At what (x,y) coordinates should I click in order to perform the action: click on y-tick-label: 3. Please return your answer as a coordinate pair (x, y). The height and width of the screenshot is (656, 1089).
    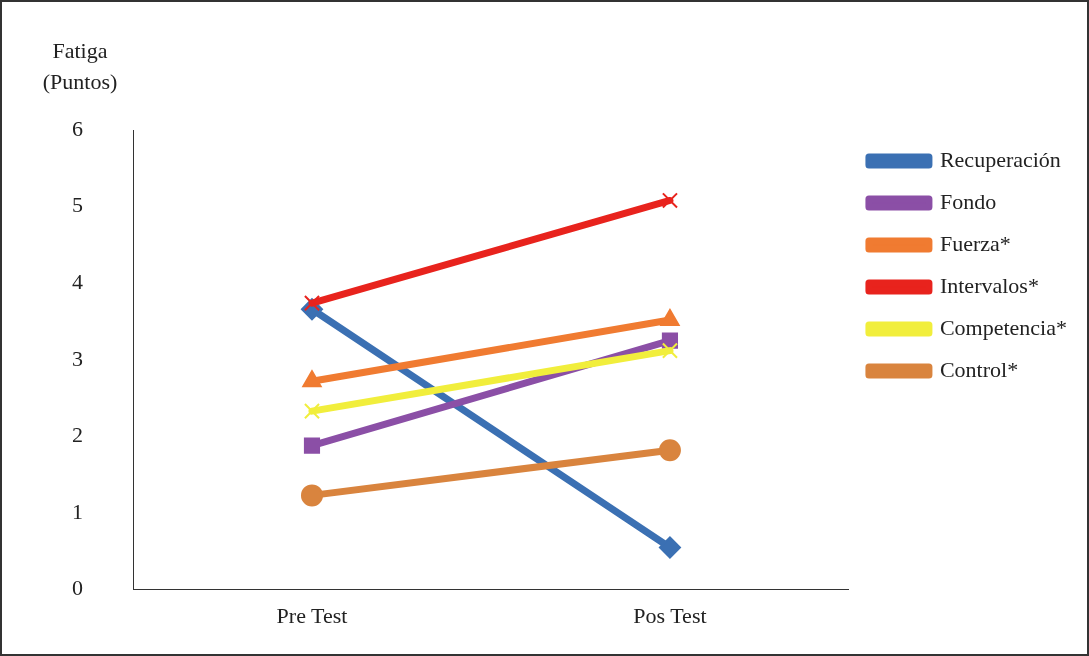
    Looking at the image, I should click on (77, 358).